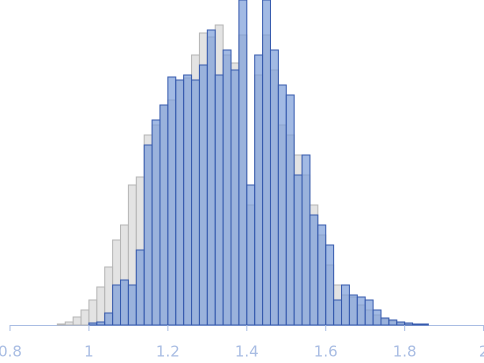 This screenshot has width=484, height=363. I want to click on x-tick-label: 1.6, so click(326, 352).